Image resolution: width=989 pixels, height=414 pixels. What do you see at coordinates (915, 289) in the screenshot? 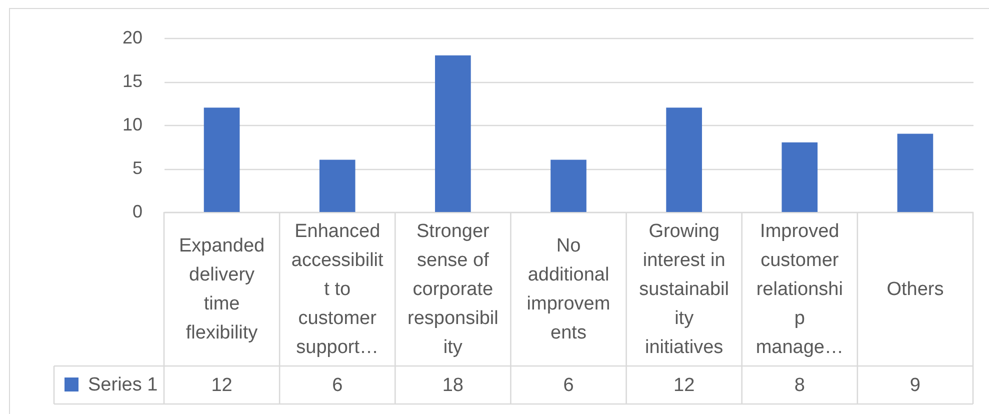
I see `x-tick-label: Others` at bounding box center [915, 289].